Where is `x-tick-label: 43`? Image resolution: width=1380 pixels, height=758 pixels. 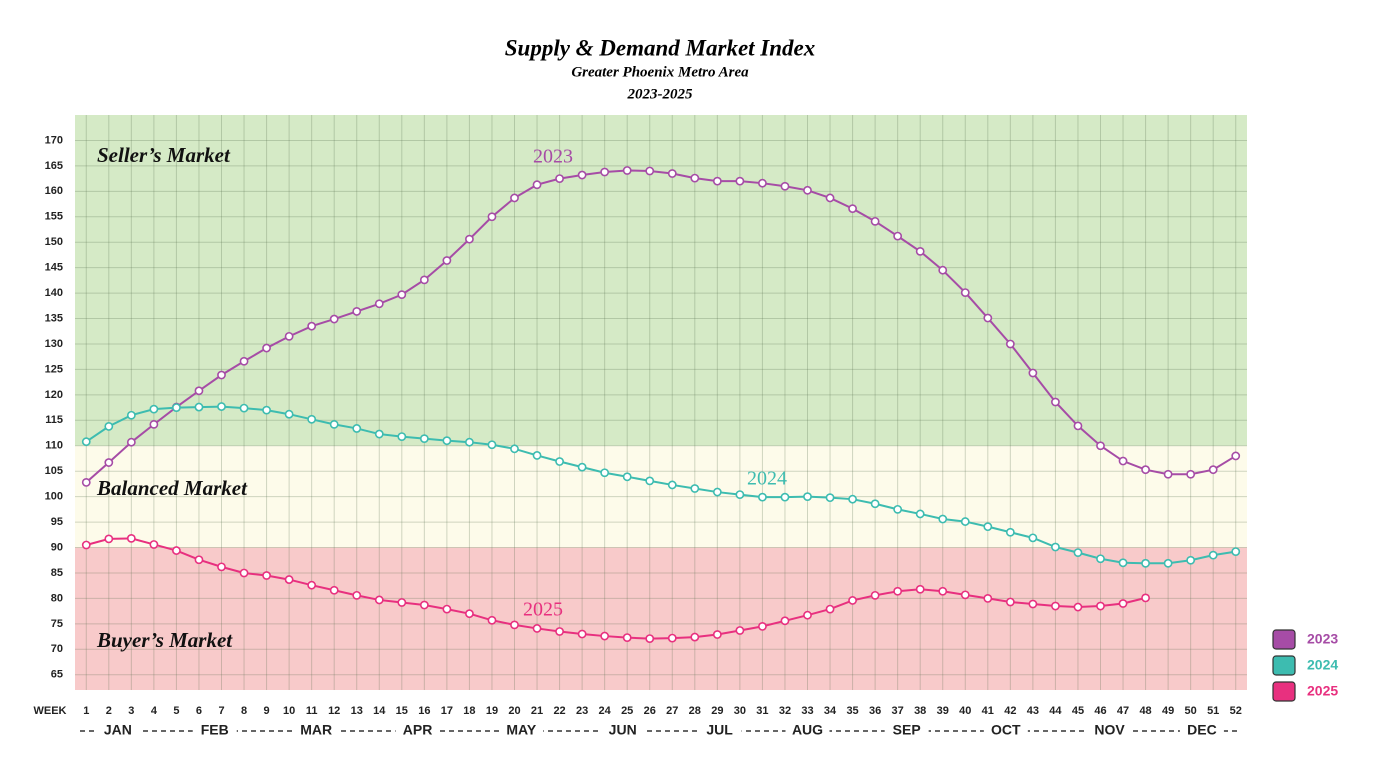 x-tick-label: 43 is located at coordinates (1033, 711).